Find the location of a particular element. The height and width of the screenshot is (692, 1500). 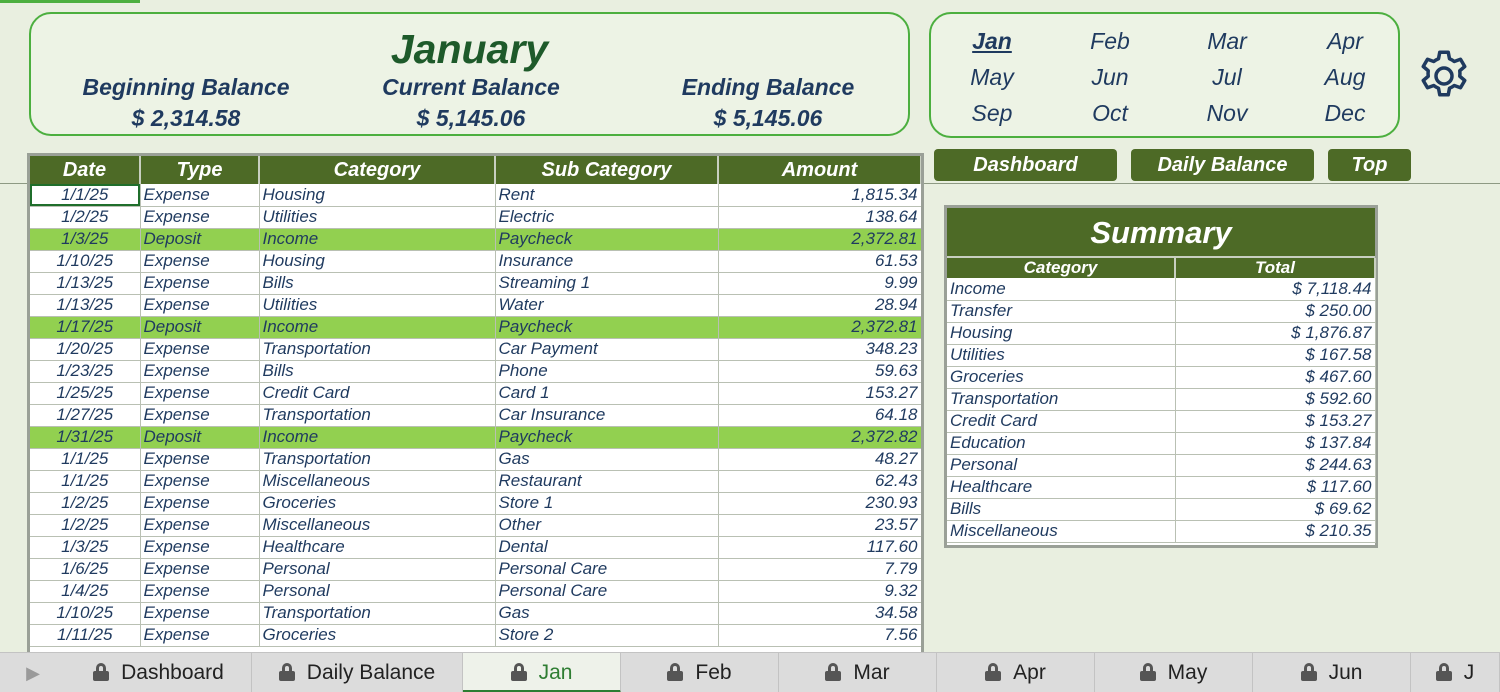

cell-amount: 138.64 is located at coordinates (819, 217).